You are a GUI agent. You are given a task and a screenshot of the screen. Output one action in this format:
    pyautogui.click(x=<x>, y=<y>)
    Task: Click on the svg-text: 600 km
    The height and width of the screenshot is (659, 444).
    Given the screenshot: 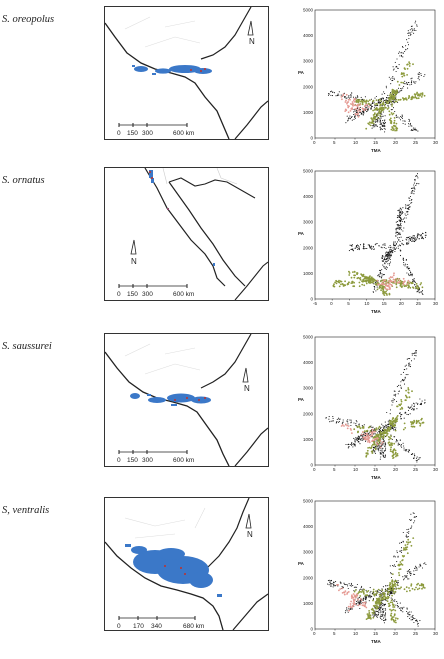 What is the action you would take?
    pyautogui.click(x=183, y=133)
    